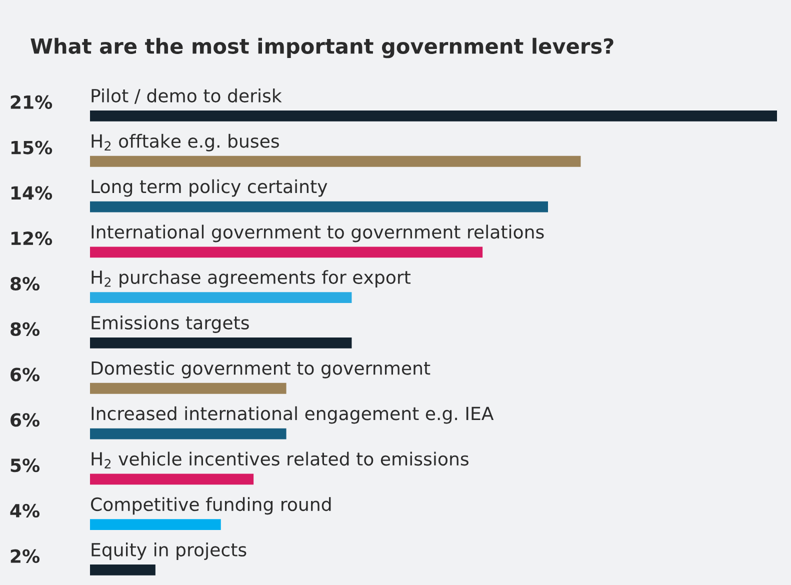 The width and height of the screenshot is (791, 585). Describe the element at coordinates (251, 279) in the screenshot. I see `y-tick-label: H$_{2}$ purchase agreements for export` at that location.